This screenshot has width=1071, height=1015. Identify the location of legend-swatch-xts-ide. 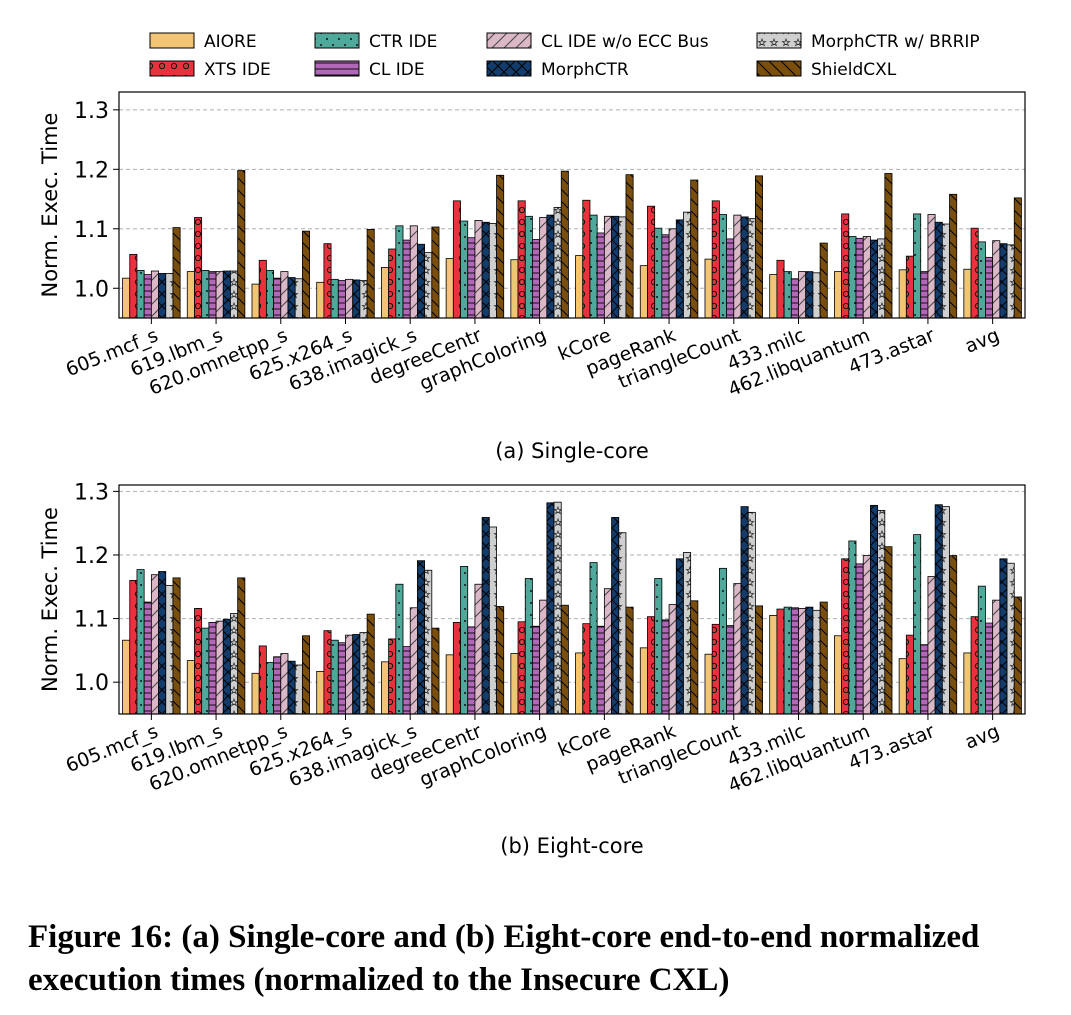
(172, 68).